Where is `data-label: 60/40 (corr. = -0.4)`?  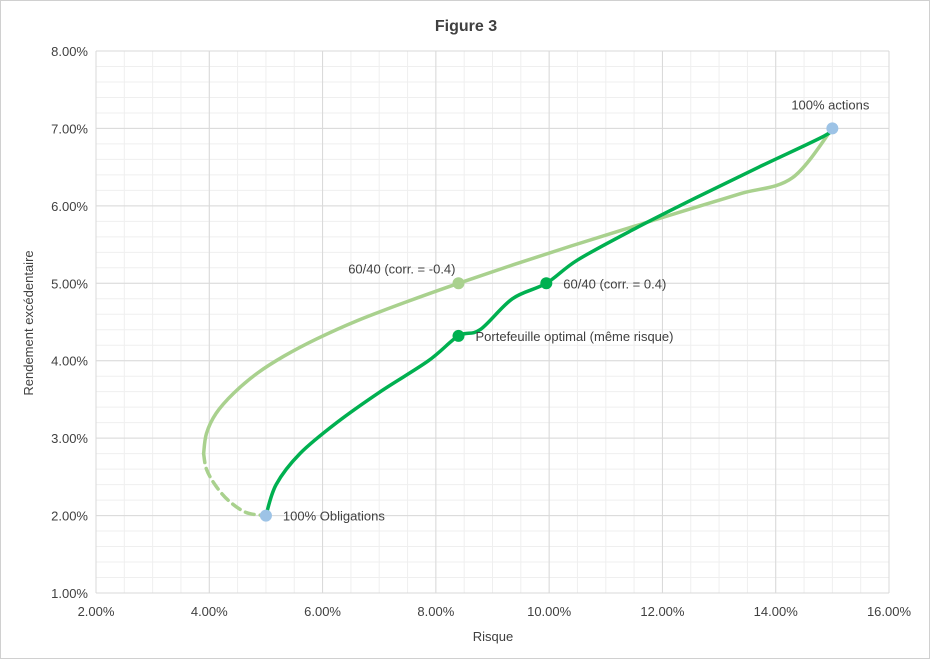 data-label: 60/40 (corr. = -0.4) is located at coordinates (401, 268).